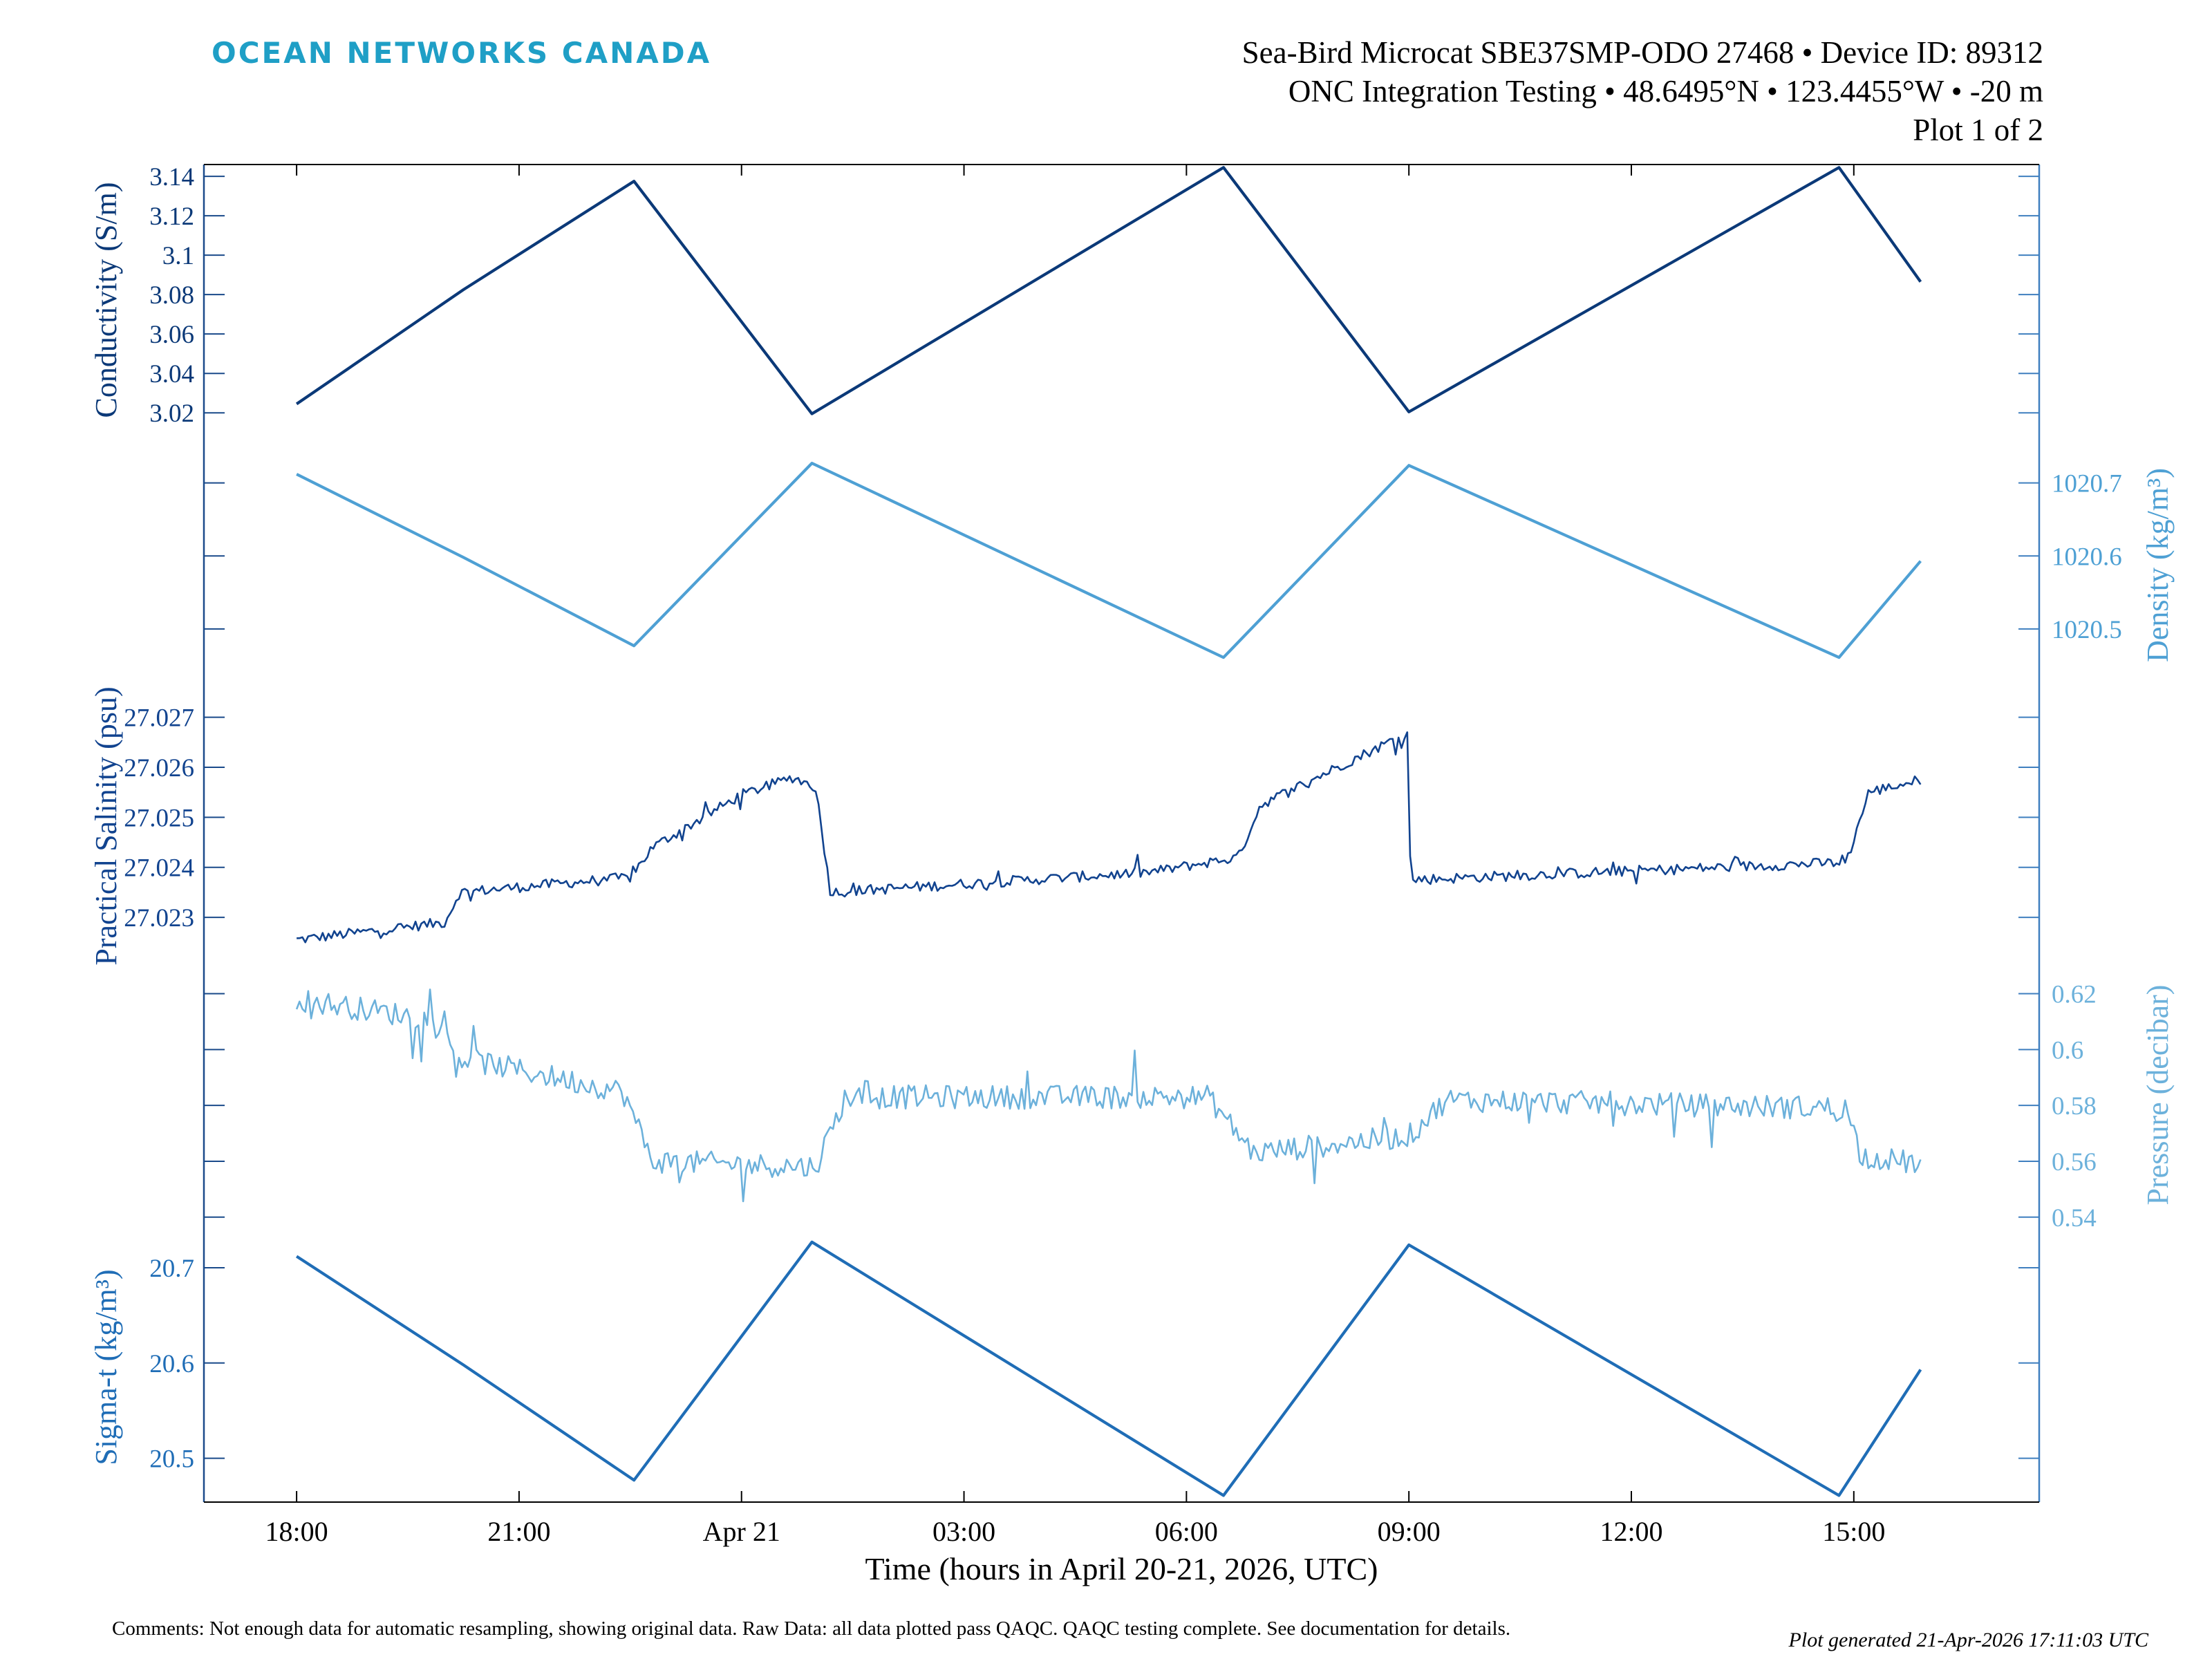 This screenshot has height=1659, width=2212. What do you see at coordinates (1108, 1095) in the screenshot?
I see `pressure-series-line` at bounding box center [1108, 1095].